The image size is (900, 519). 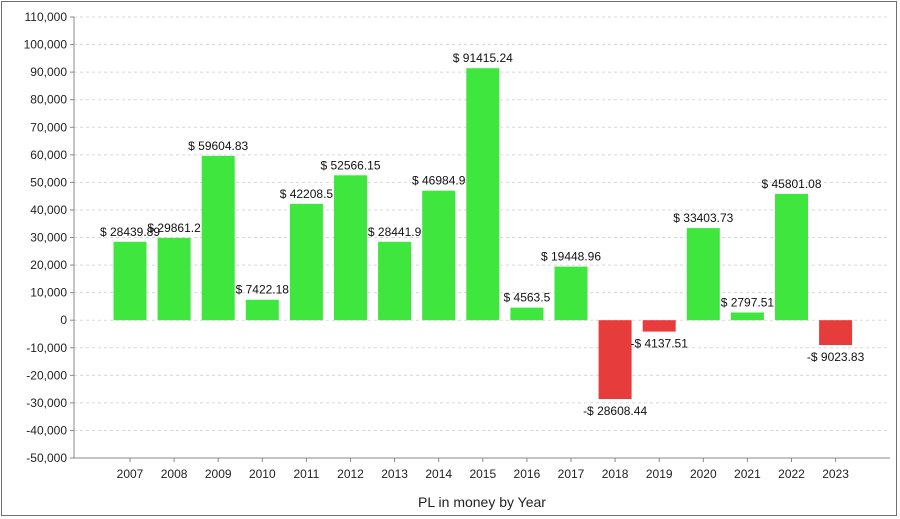 I want to click on y-tick-label: 90,000, so click(x=48, y=72).